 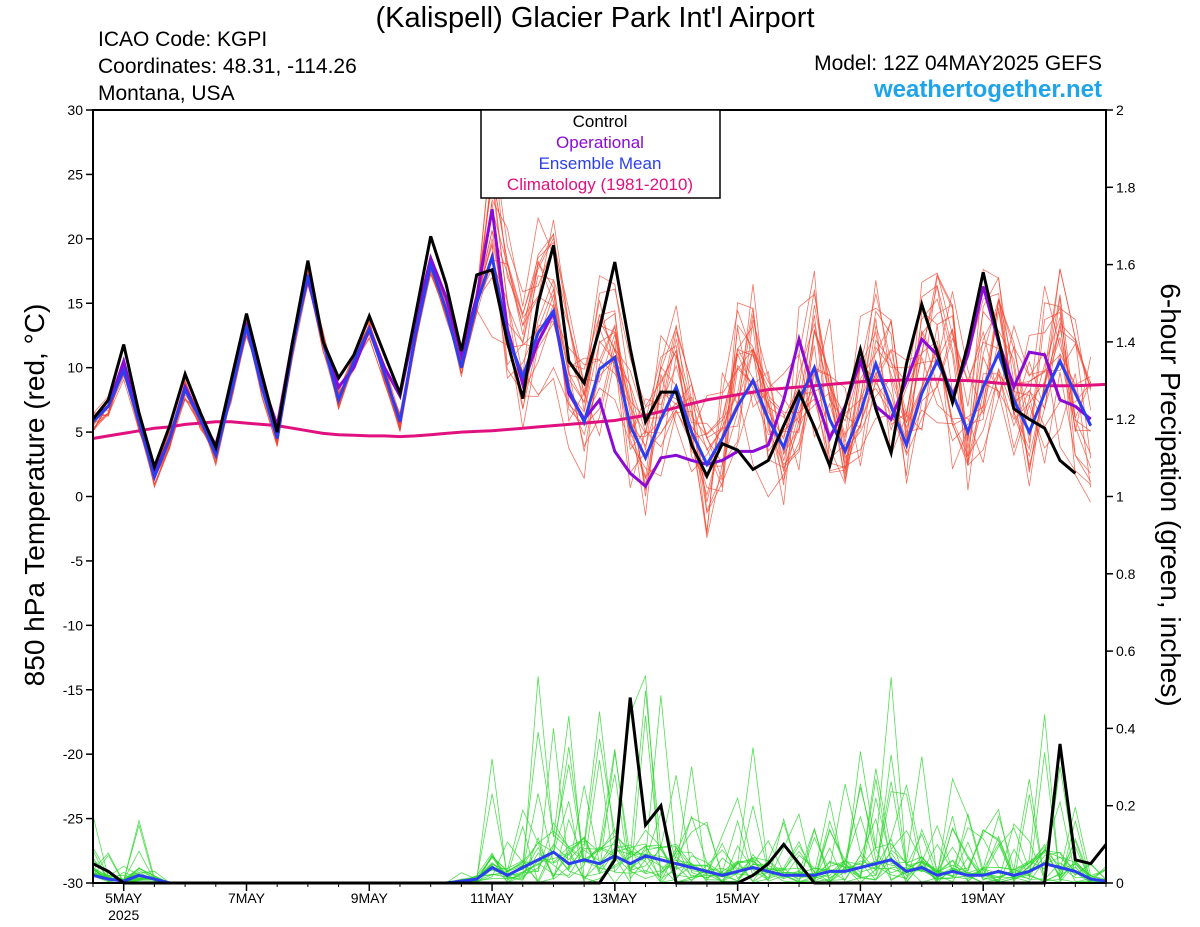 What do you see at coordinates (1120, 497) in the screenshot?
I see `y-right-tick-label: 1` at bounding box center [1120, 497].